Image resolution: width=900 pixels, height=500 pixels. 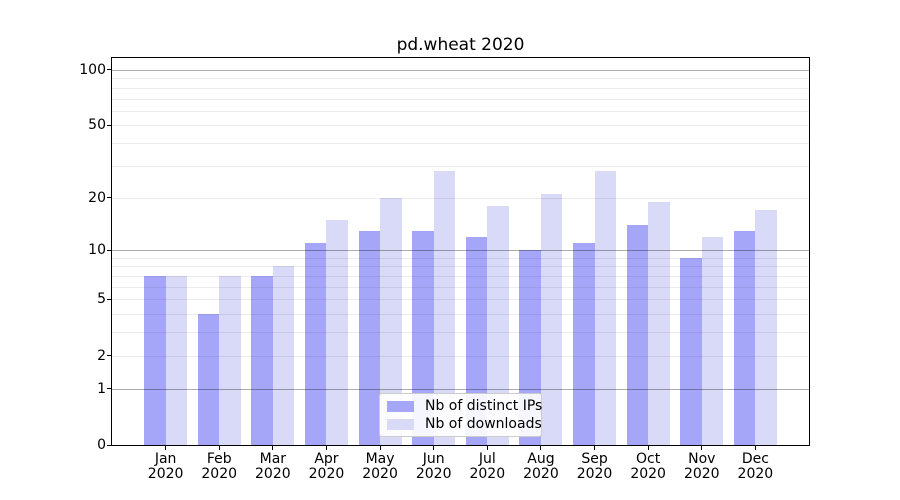 I want to click on y-tick-label-5: 5, so click(x=101, y=299).